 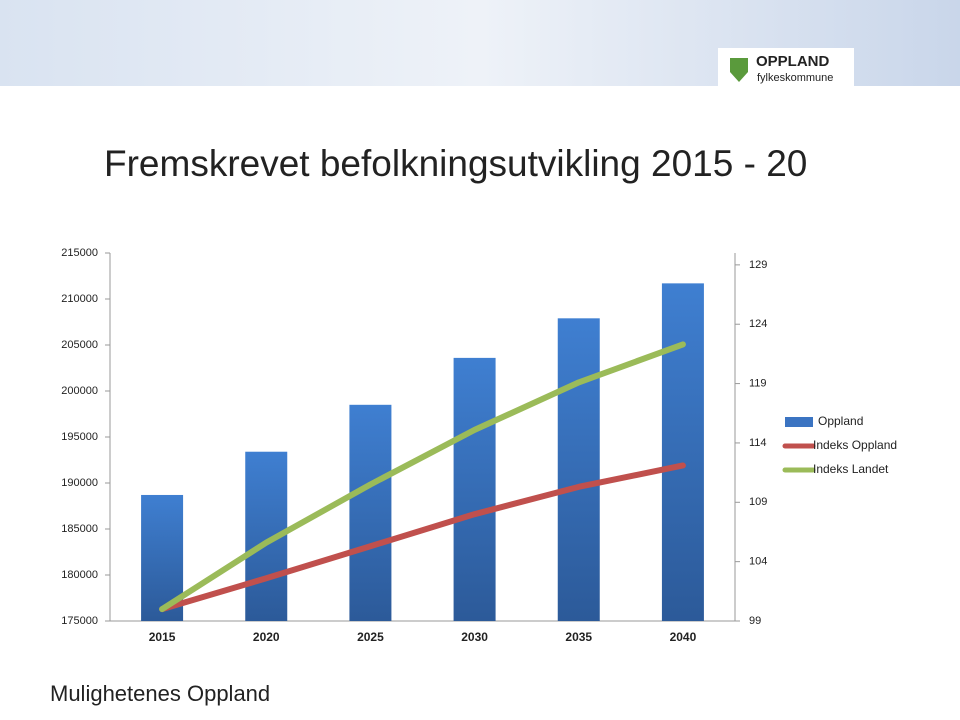 I want to click on legend-label: Indeks Oppland, so click(x=855, y=445).